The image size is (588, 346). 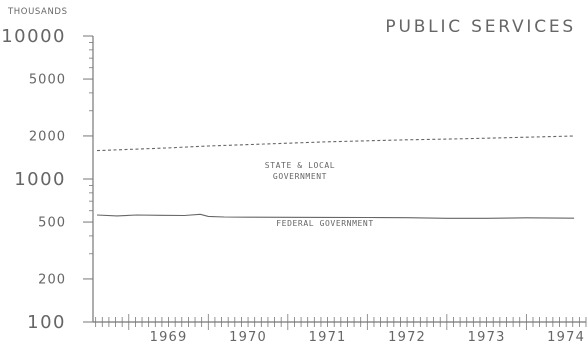 I want to click on x-tick-label: 1971, so click(x=328, y=337).